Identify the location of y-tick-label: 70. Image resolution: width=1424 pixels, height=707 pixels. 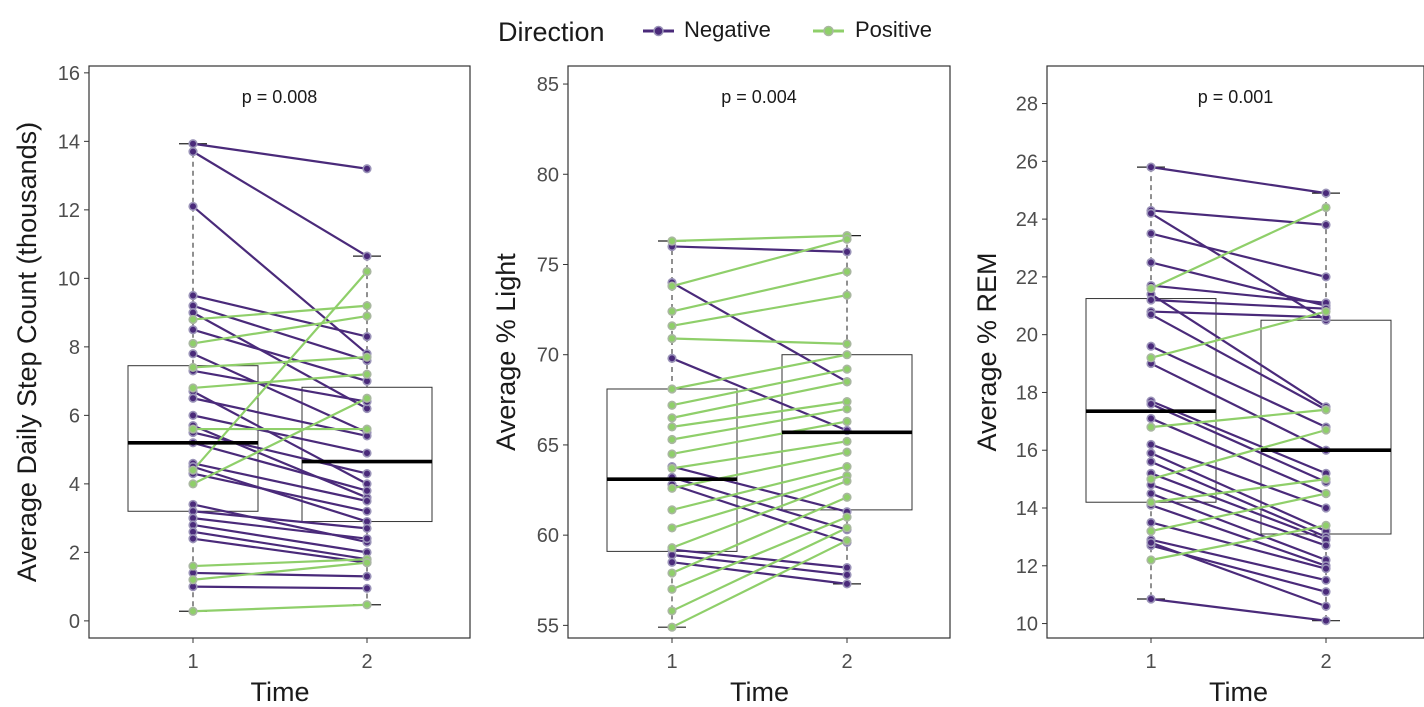
(548, 356).